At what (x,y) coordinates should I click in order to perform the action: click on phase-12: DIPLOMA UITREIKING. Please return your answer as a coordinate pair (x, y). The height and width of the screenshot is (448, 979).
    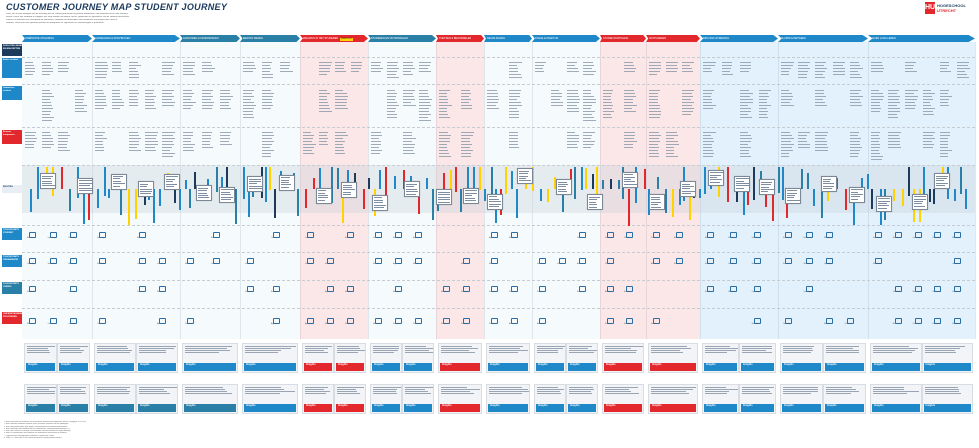
    Looking at the image, I should click on (739, 38).